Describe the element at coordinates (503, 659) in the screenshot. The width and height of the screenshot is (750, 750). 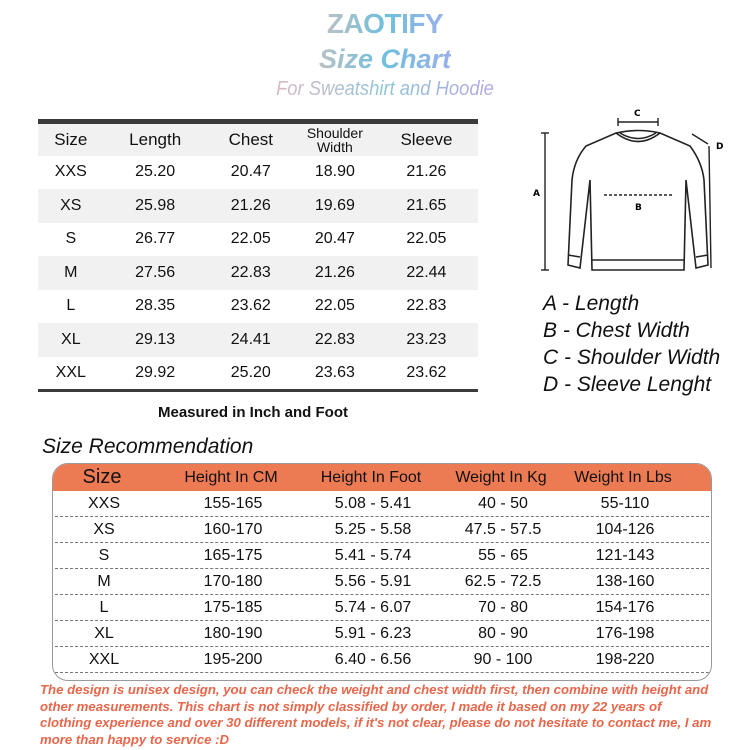
I see `table-cell: 90 - 100` at that location.